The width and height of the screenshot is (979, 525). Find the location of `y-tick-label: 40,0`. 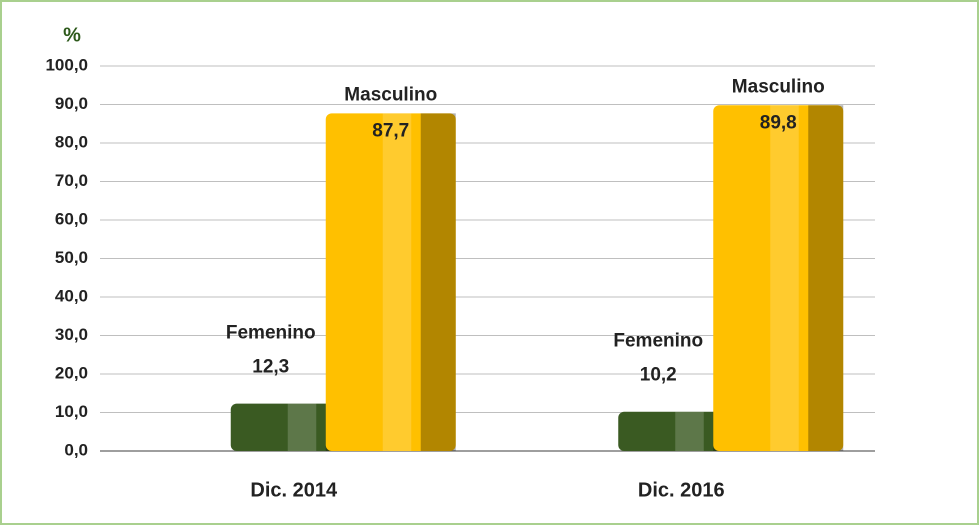

y-tick-label: 40,0 is located at coordinates (71, 295).